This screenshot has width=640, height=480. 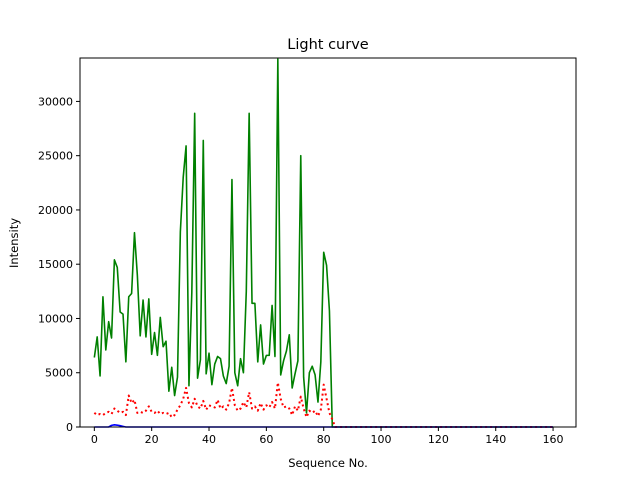 What do you see at coordinates (55, 210) in the screenshot?
I see `y-tick-label: 20000` at bounding box center [55, 210].